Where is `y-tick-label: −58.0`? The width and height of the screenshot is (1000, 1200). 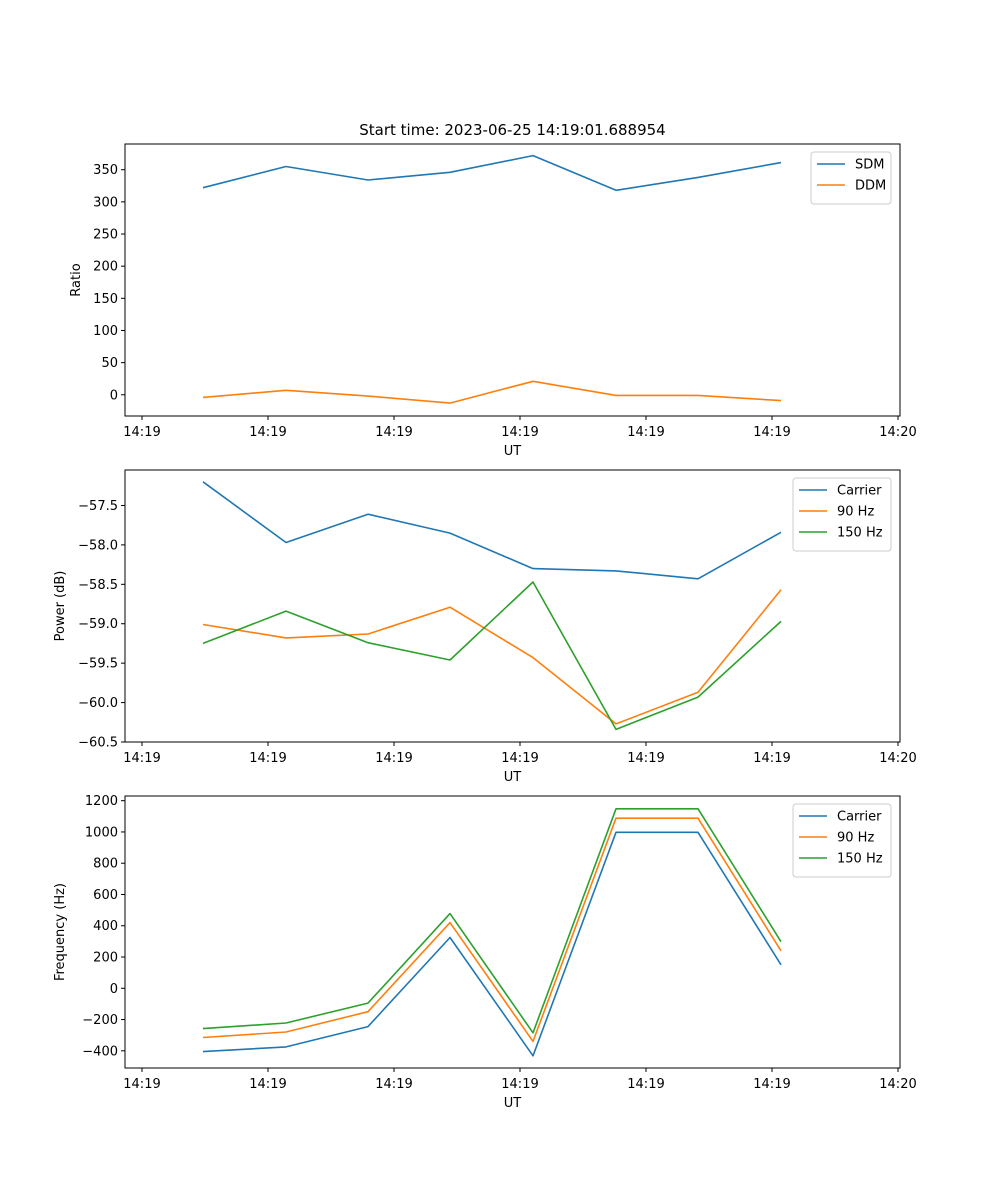 y-tick-label: −58.0 is located at coordinates (98, 545).